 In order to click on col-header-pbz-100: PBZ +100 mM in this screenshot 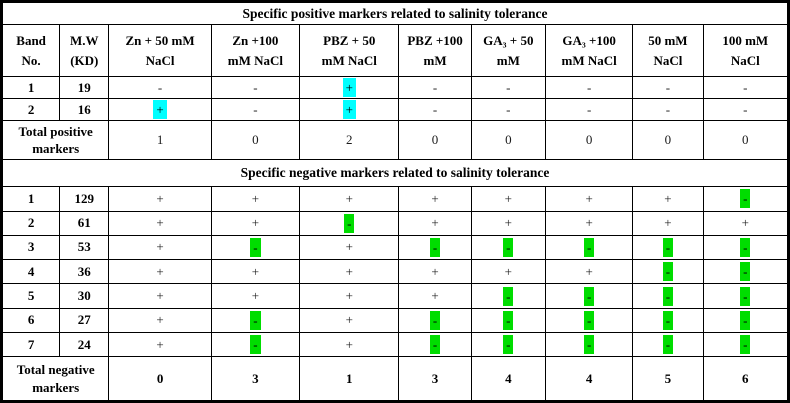, I will do `click(435, 50)`.